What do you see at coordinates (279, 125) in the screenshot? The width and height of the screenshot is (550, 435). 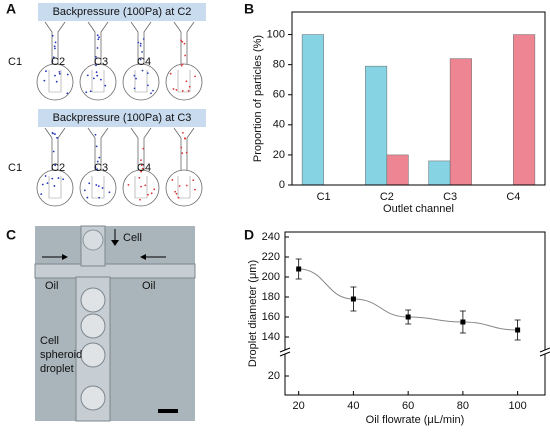 I see `y-tick-label: 40` at bounding box center [279, 125].